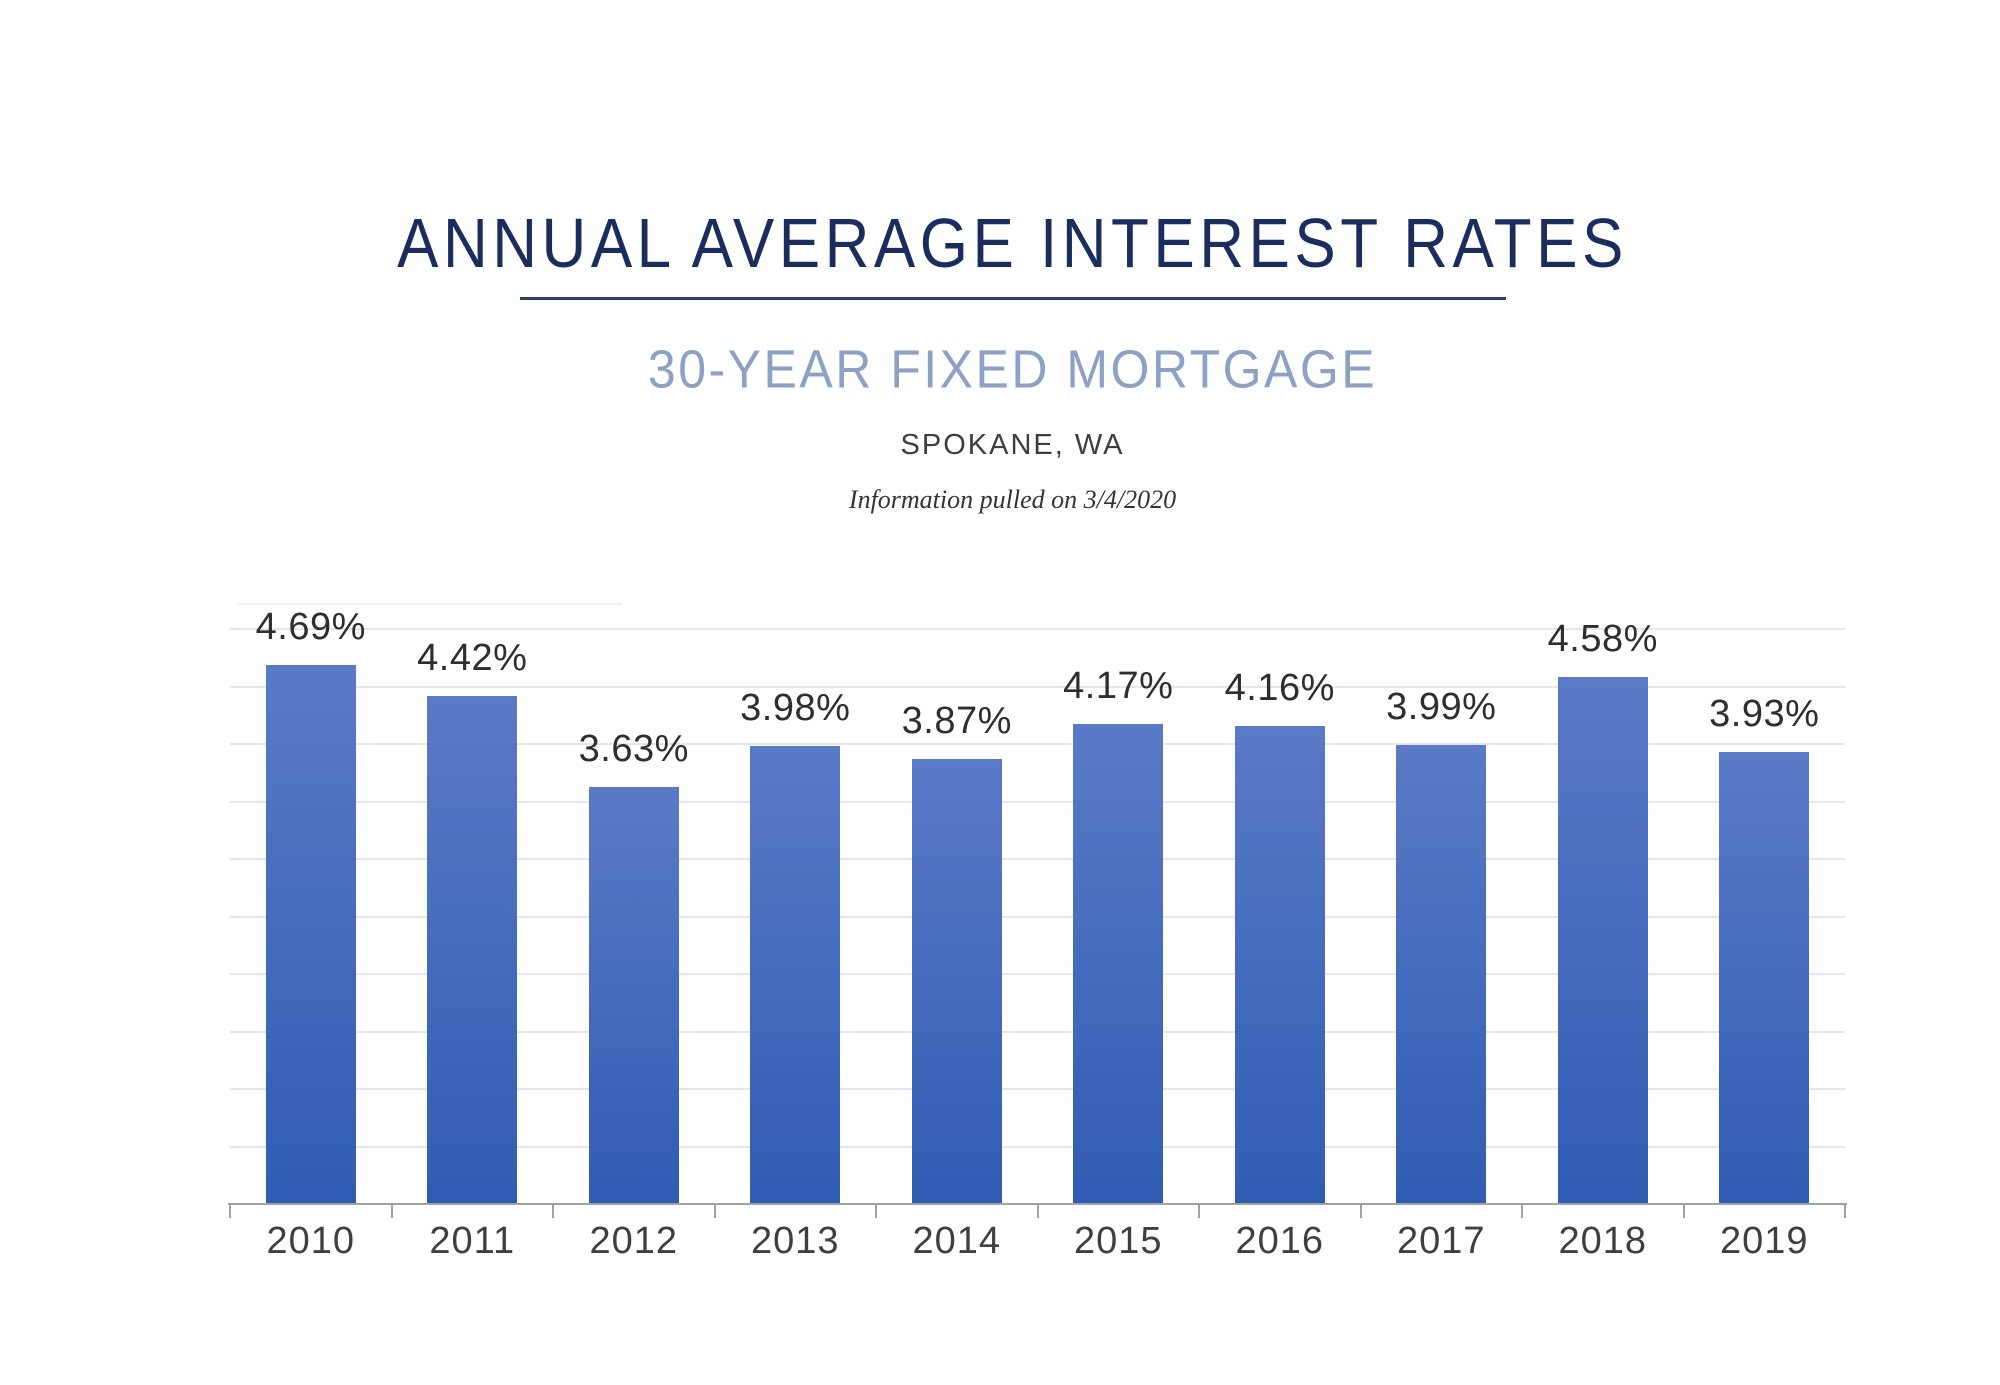 This screenshot has width=2000, height=1385. What do you see at coordinates (1280, 1241) in the screenshot?
I see `x-axis-label: 2016` at bounding box center [1280, 1241].